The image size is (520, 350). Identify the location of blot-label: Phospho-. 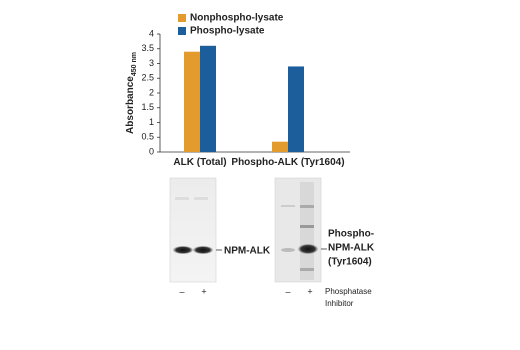
(351, 234).